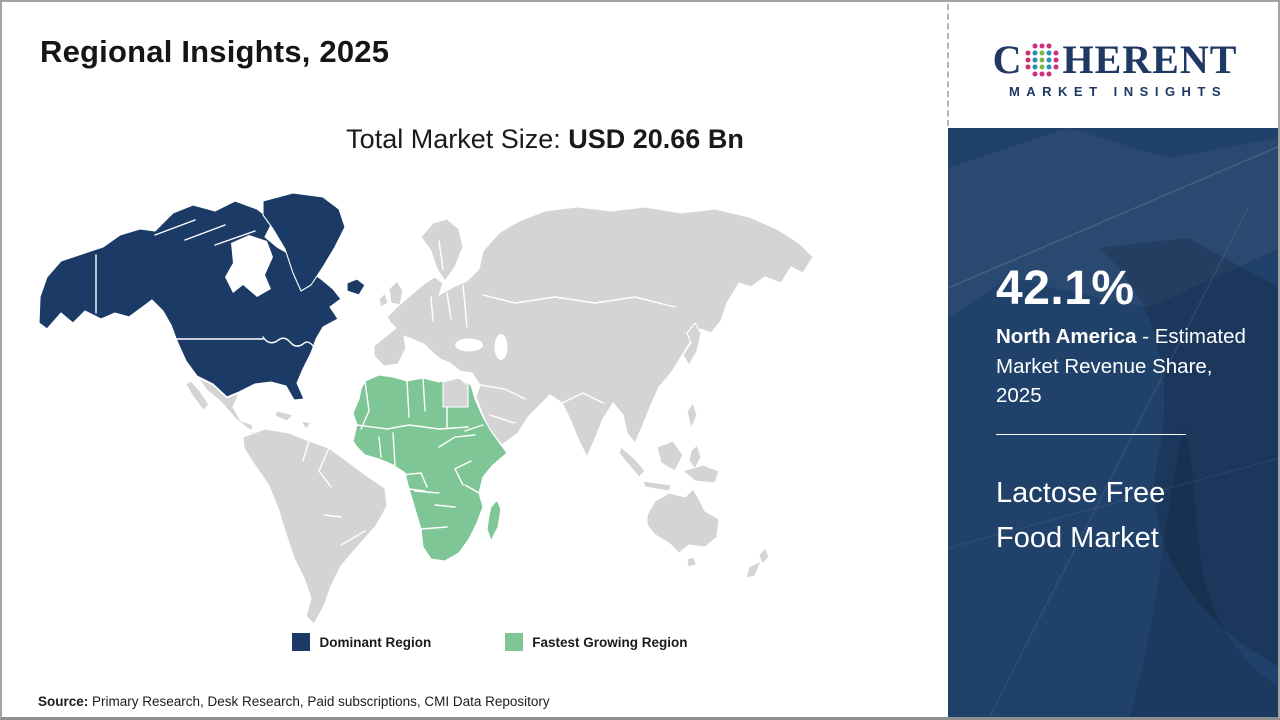 The height and width of the screenshot is (720, 1280). What do you see at coordinates (1007, 59) in the screenshot?
I see `logo-letter-c: C` at bounding box center [1007, 59].